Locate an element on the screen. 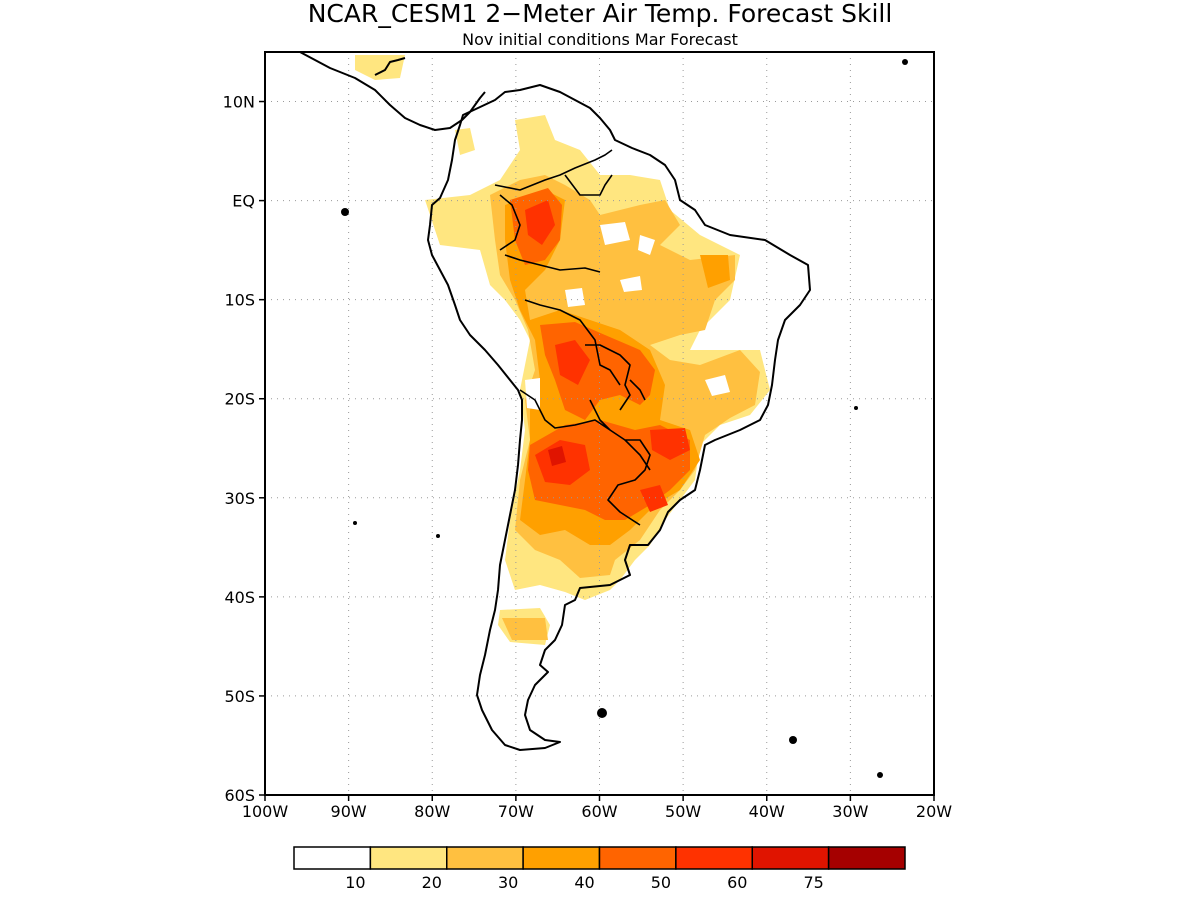  lon-tick-label: 70W is located at coordinates (516, 811).